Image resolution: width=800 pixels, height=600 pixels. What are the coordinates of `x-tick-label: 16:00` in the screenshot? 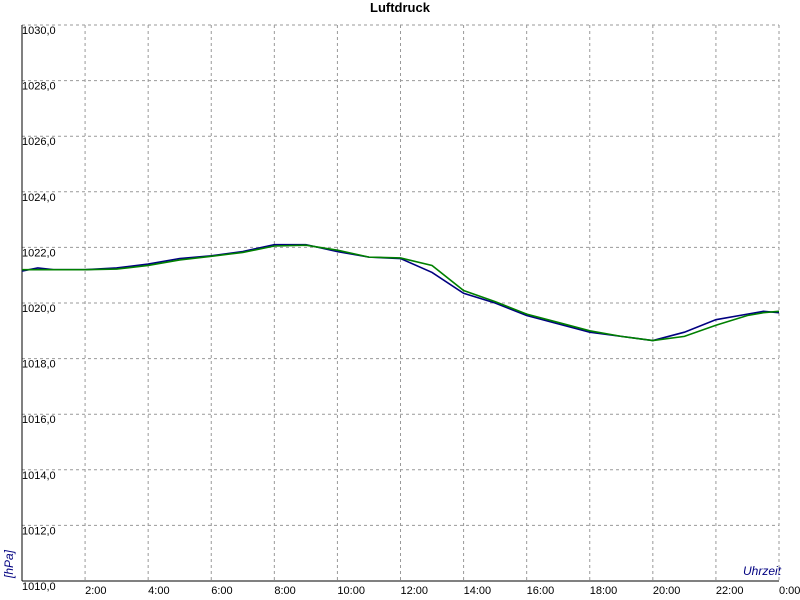 It's located at (541, 591).